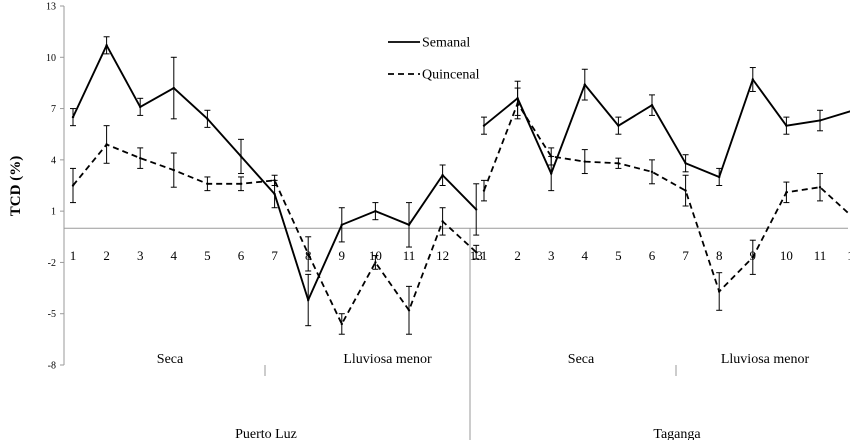 Image resolution: width=850 pixels, height=440 pixels. Describe the element at coordinates (460, 255) in the screenshot. I see `x-tick-labels: 1234567891011121312345678910111213` at that location.